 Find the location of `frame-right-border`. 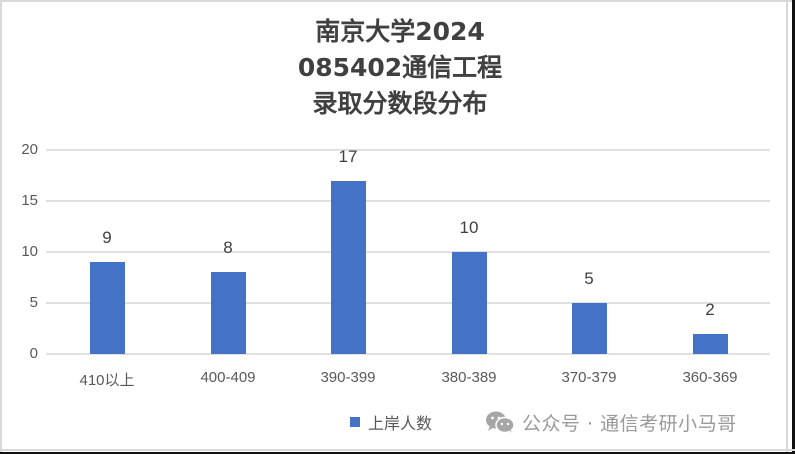

frame-right-border is located at coordinates (787, 227).